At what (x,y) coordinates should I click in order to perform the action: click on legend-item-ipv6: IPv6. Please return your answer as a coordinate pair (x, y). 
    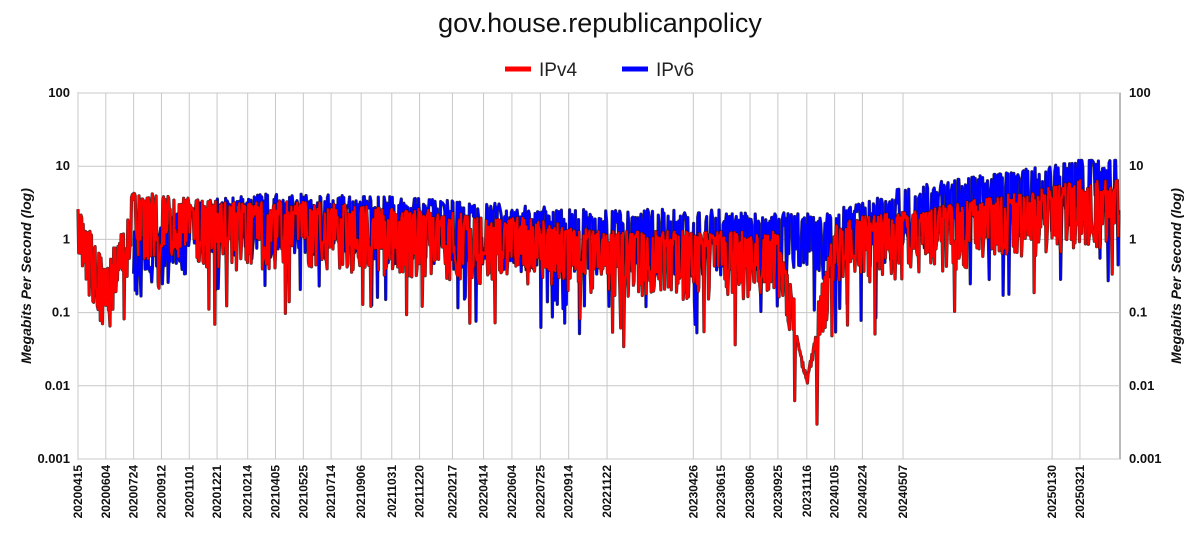
    Looking at the image, I should click on (658, 70).